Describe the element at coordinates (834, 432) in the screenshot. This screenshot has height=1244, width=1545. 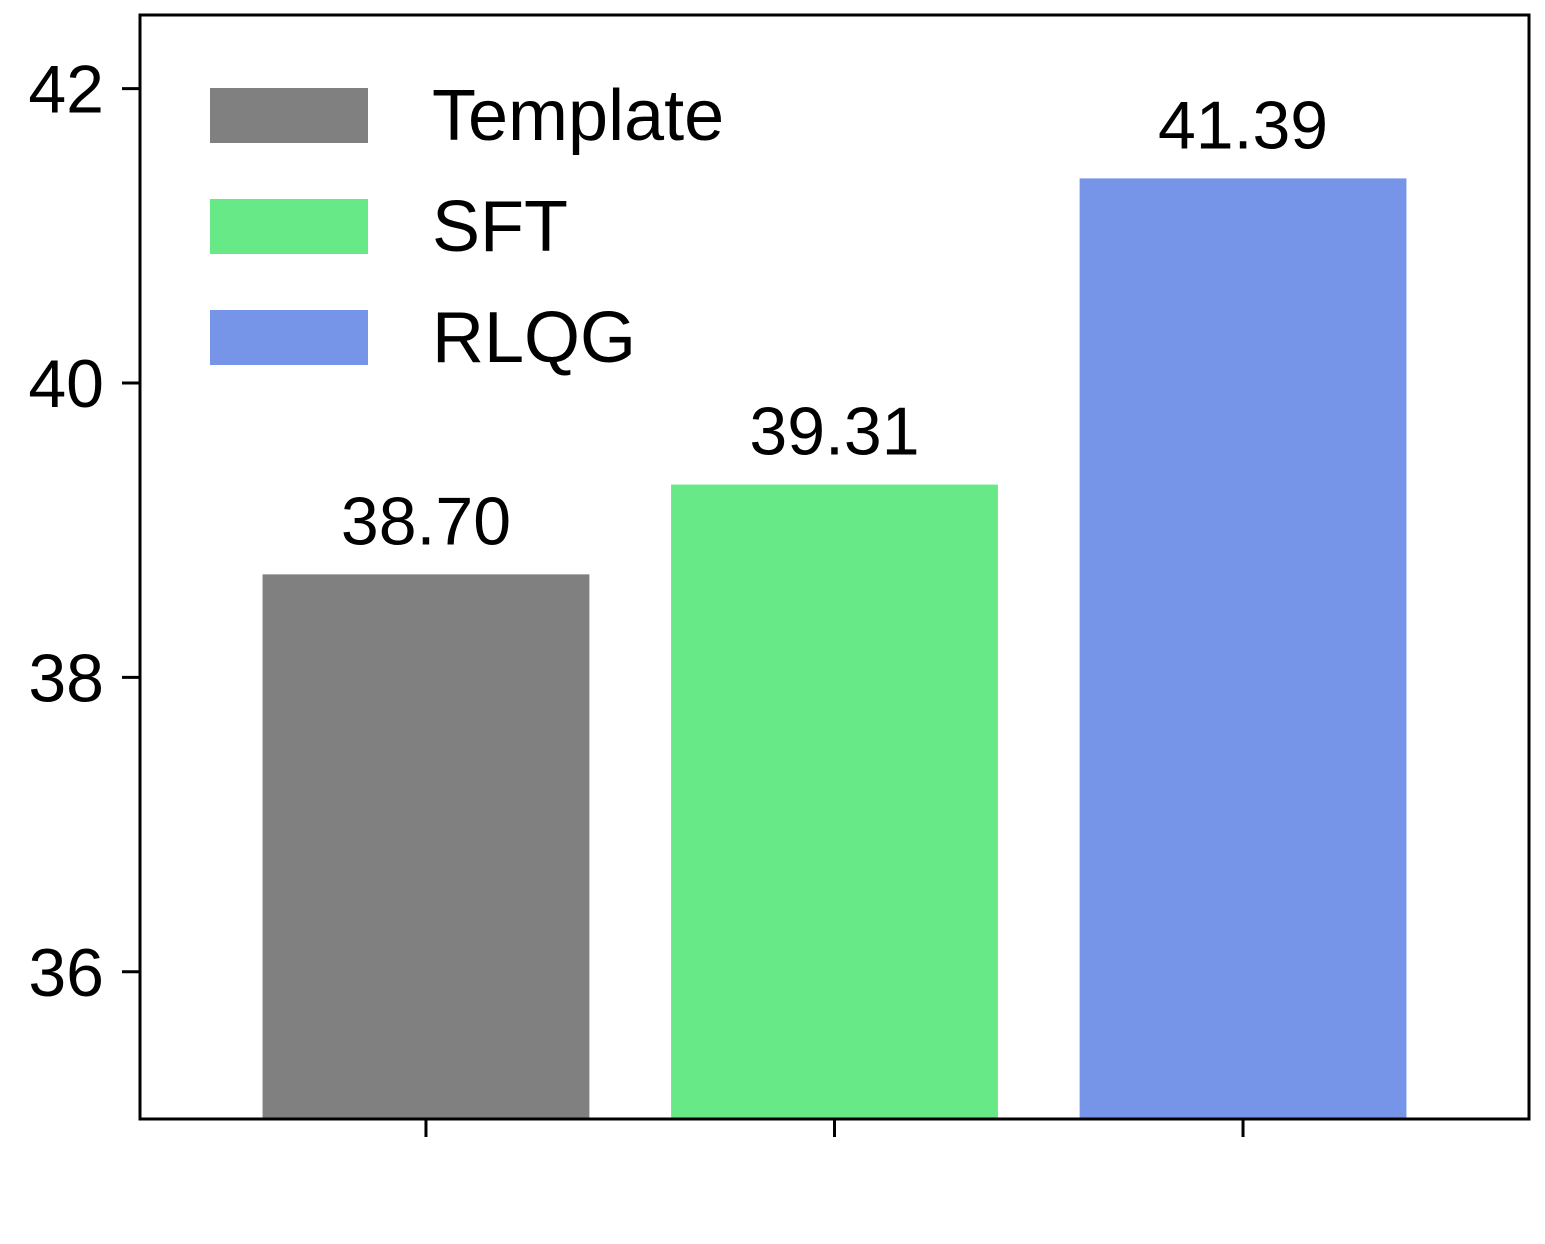
I see `bar-value-label-sft: 39.31` at that location.